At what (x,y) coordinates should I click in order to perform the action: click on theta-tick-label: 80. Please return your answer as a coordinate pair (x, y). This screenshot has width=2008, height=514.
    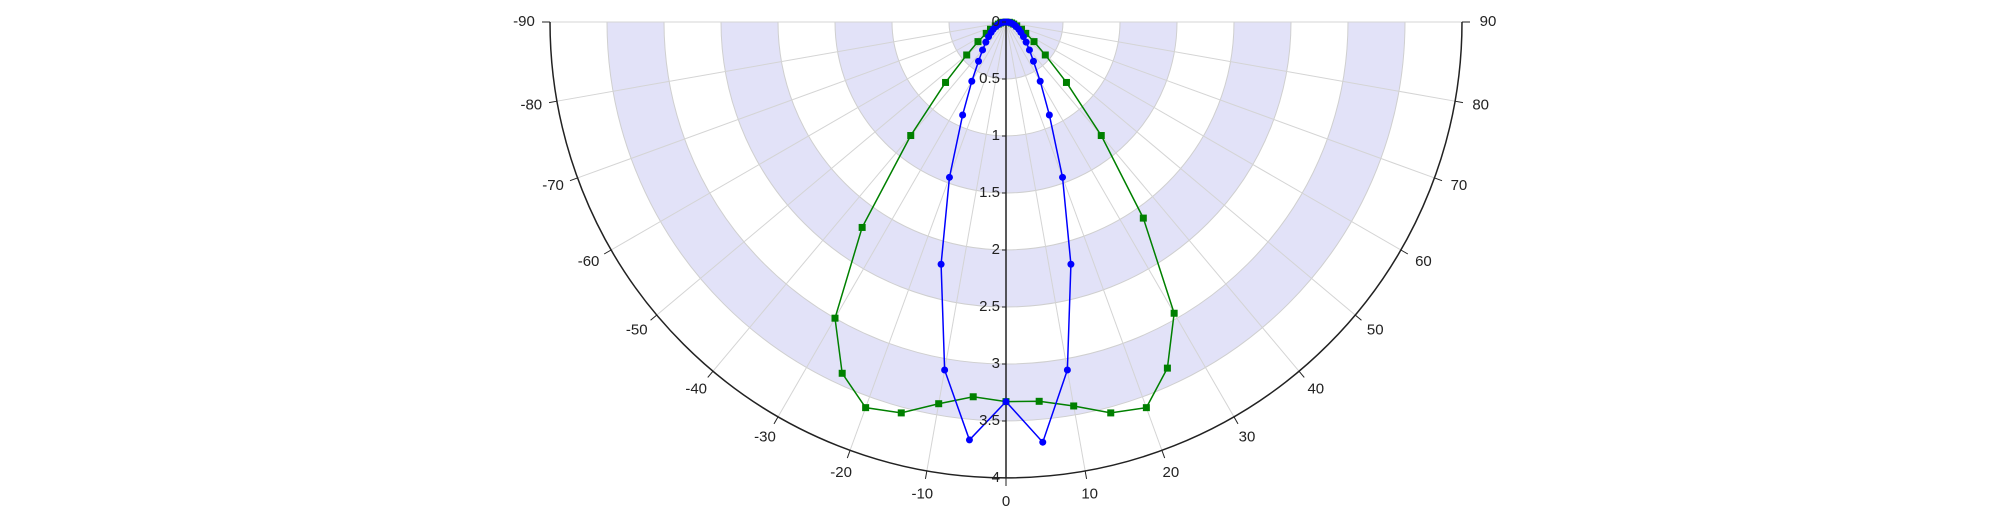
    Looking at the image, I should click on (1480, 104).